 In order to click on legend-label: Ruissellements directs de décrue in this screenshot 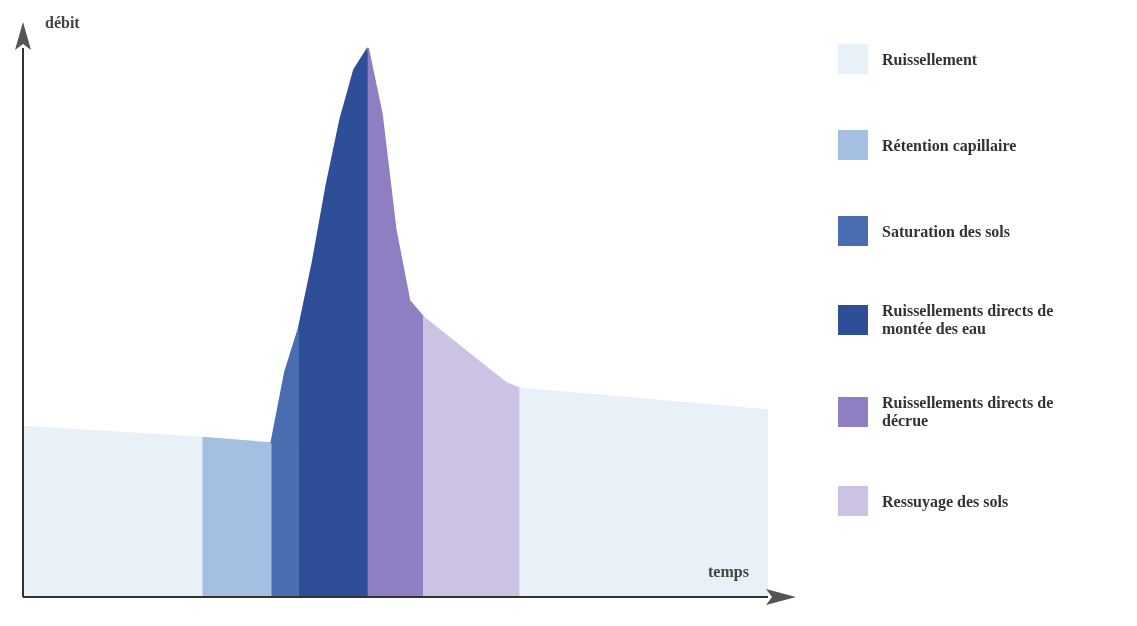, I will do `click(968, 412)`.